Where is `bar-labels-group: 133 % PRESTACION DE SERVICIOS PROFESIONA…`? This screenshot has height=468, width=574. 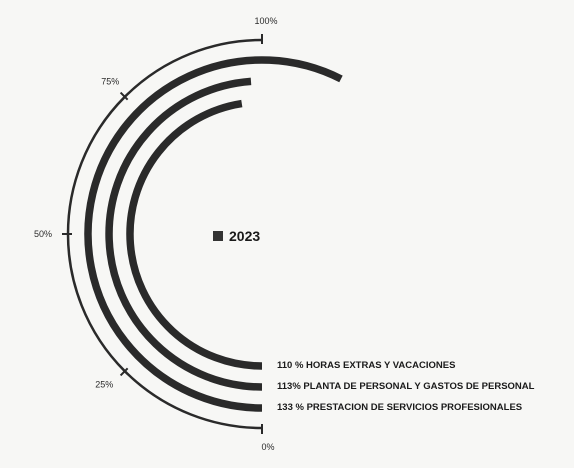
bar-labels-group: 133 % PRESTACION DE SERVICIOS PROFESIONA… is located at coordinates (406, 386).